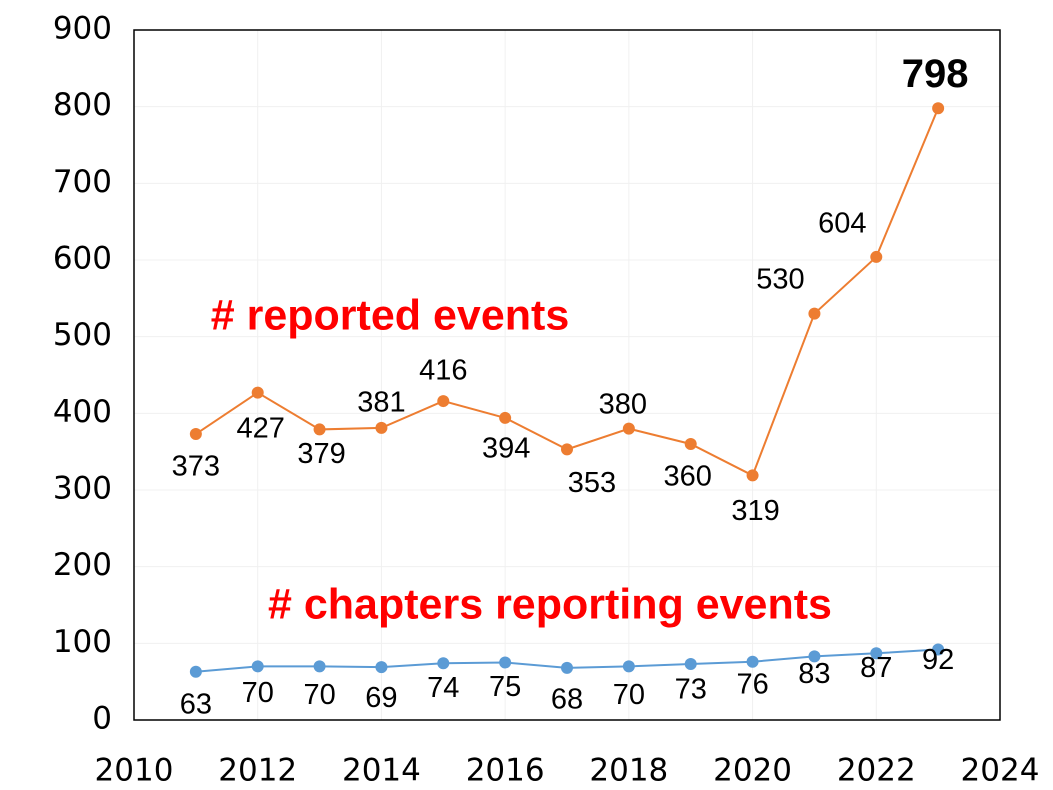  I want to click on data-label: 69, so click(381, 698).